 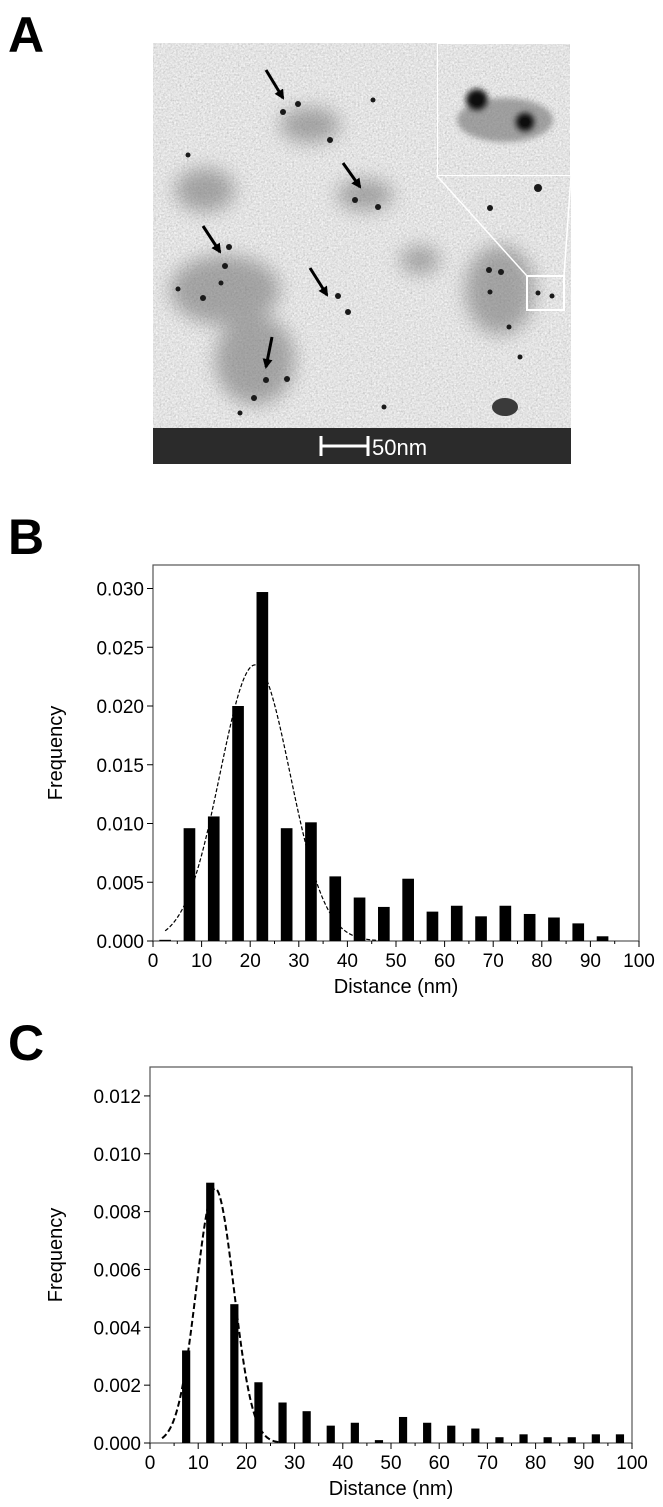 I want to click on y-tick-label: 0.025, so click(x=120, y=648).